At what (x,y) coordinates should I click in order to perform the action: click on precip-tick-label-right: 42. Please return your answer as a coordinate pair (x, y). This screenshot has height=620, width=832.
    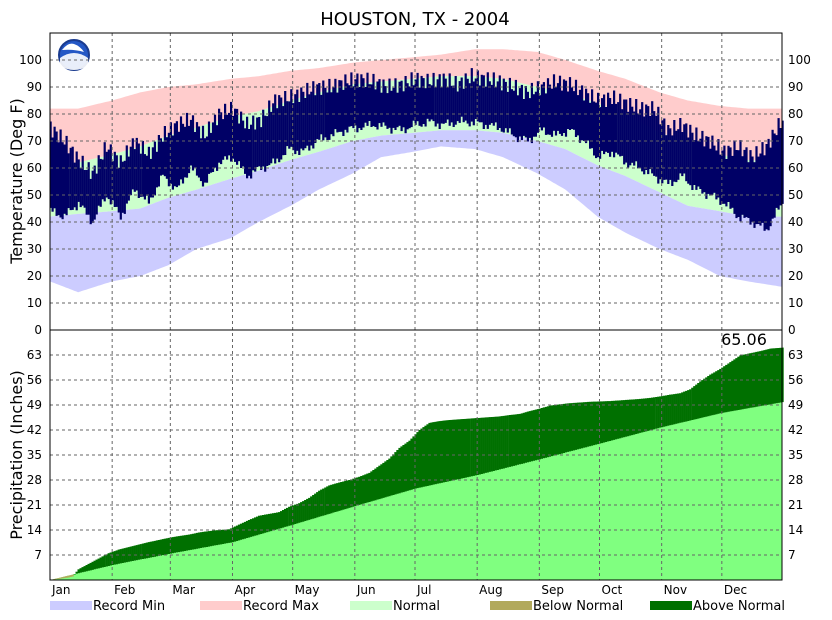
    Looking at the image, I should click on (795, 430).